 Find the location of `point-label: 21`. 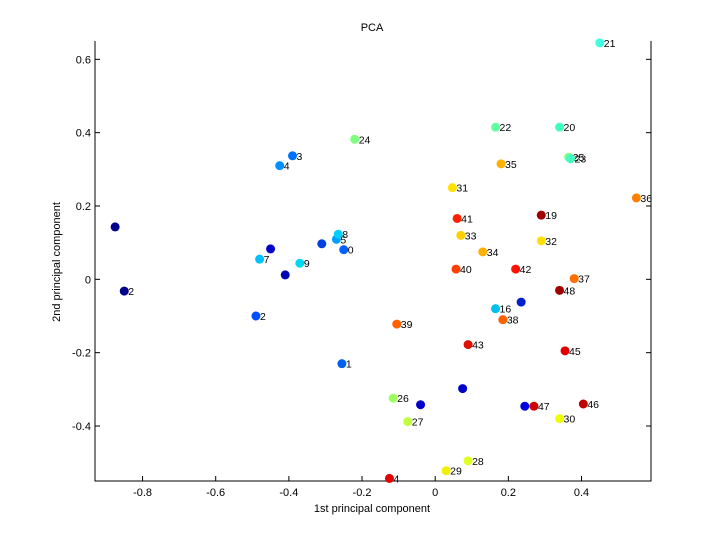

point-label: 21 is located at coordinates (610, 44).